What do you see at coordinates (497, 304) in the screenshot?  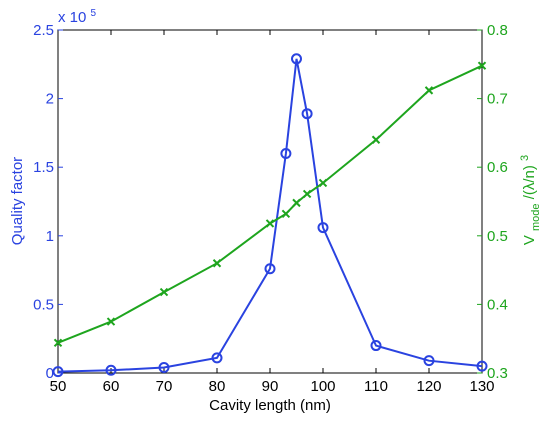 I see `right-y-tick-label: 0.4` at bounding box center [497, 304].